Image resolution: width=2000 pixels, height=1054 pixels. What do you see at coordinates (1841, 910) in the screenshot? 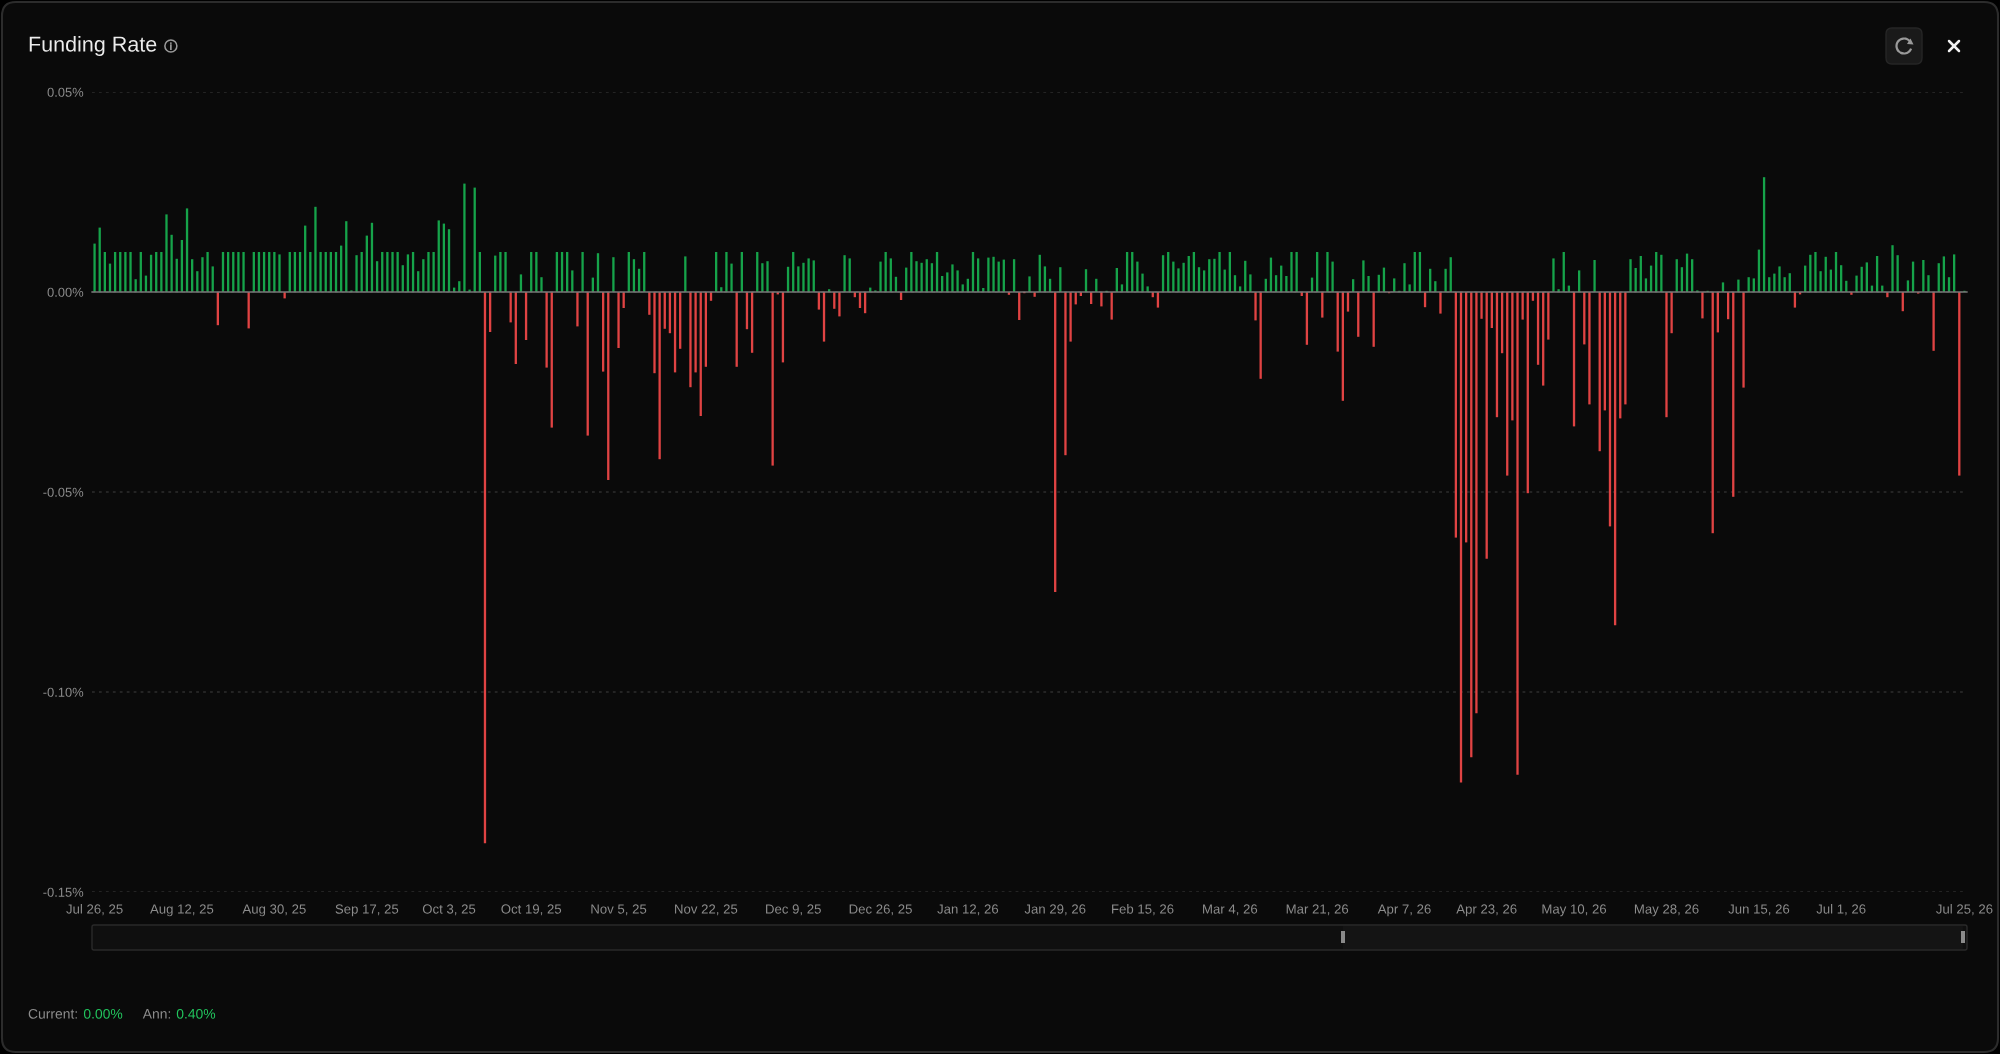
I see `x-tick-label: Jul 1, 26` at bounding box center [1841, 910].